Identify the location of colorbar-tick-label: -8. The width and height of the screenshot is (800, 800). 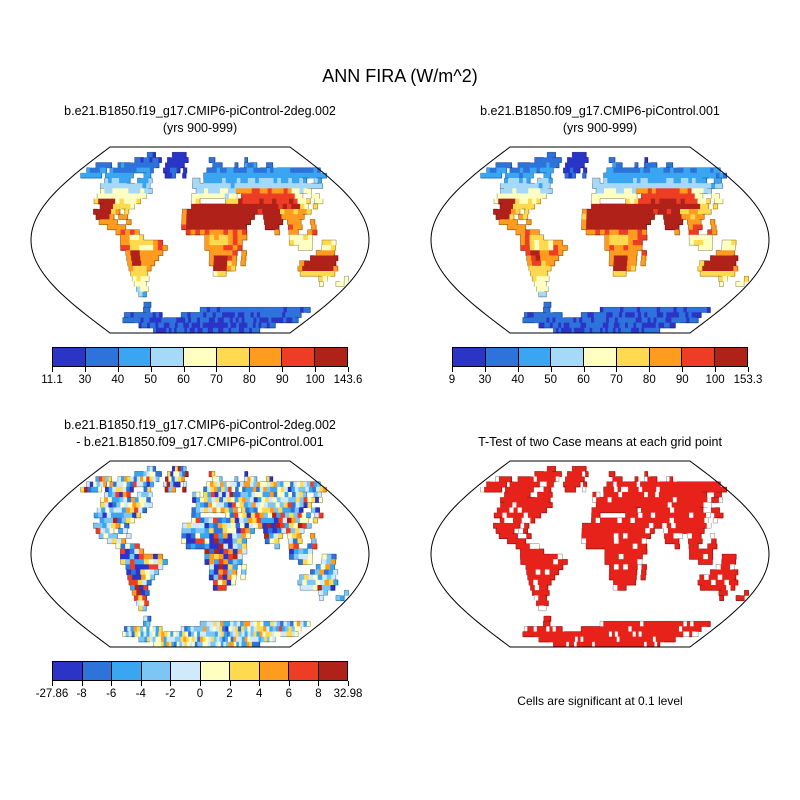
(81, 694).